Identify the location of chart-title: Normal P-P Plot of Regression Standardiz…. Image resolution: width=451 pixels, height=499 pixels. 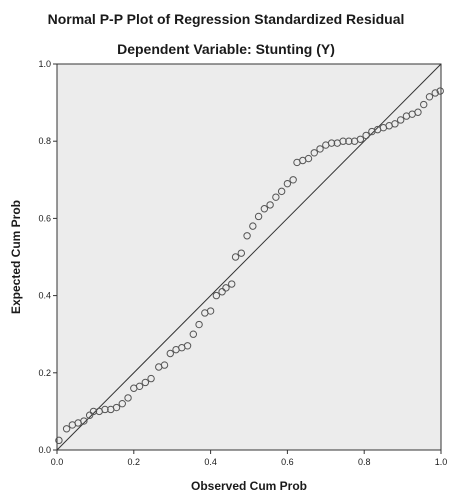
(226, 19).